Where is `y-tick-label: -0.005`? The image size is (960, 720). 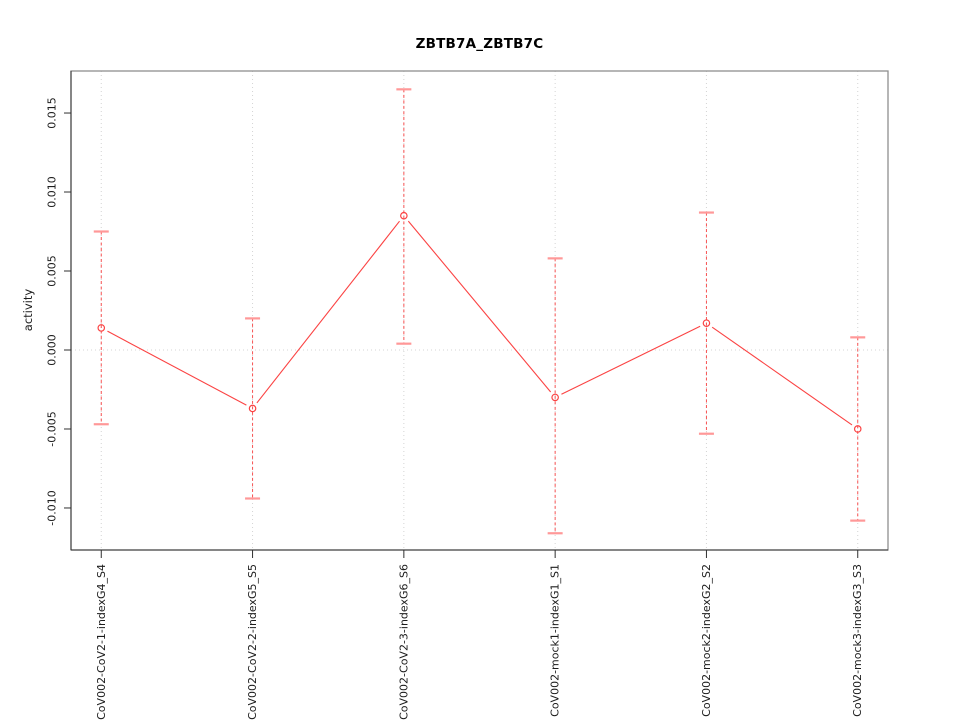
y-tick-label: -0.005 is located at coordinates (52, 428).